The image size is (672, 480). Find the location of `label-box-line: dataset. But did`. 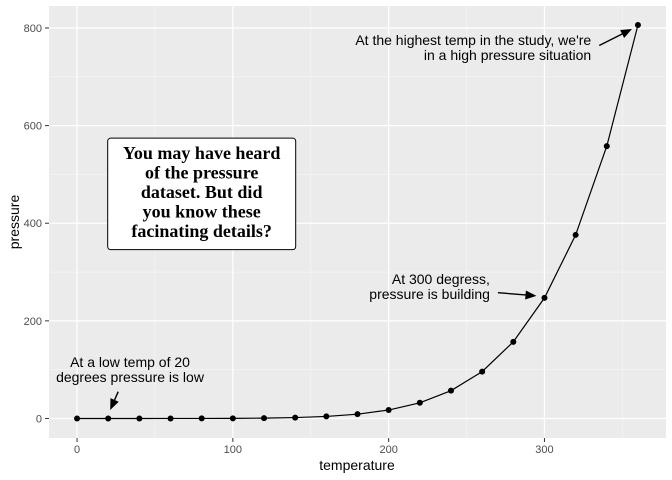

label-box-line: dataset. But did is located at coordinates (202, 192).